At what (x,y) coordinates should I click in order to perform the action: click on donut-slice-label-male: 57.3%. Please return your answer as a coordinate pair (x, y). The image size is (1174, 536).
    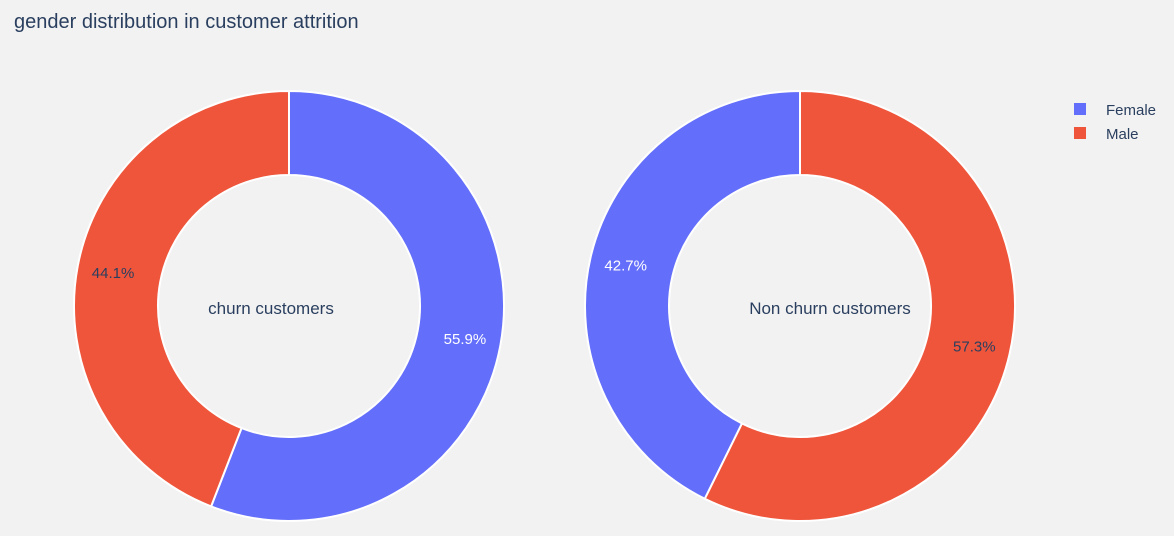
    Looking at the image, I should click on (974, 347).